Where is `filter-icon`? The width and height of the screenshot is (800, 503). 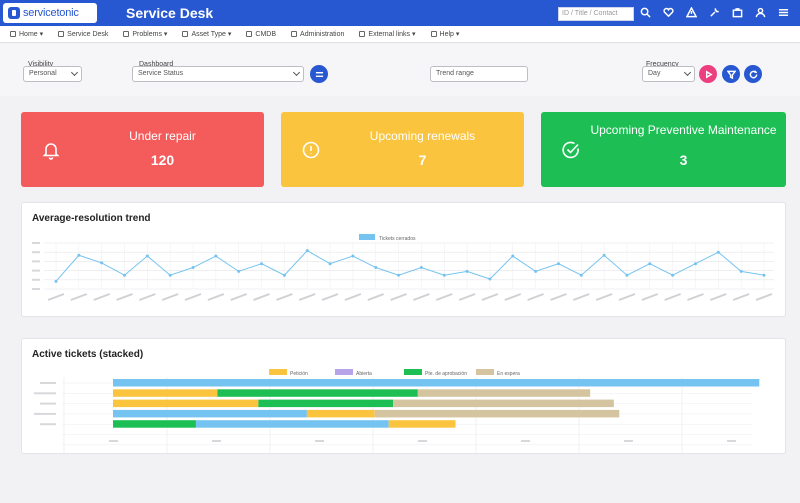
filter-icon is located at coordinates (731, 74).